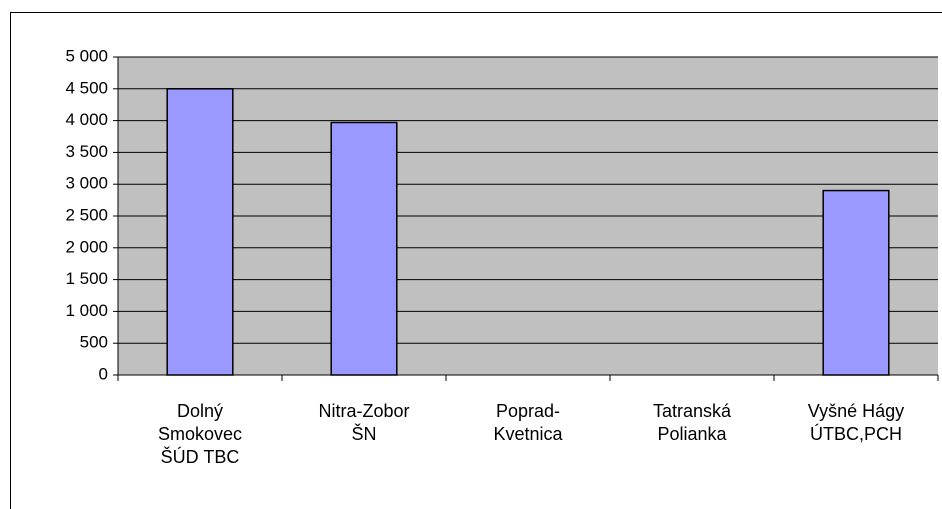 The width and height of the screenshot is (942, 509). What do you see at coordinates (103, 373) in the screenshot?
I see `y-tick-label: 0` at bounding box center [103, 373].